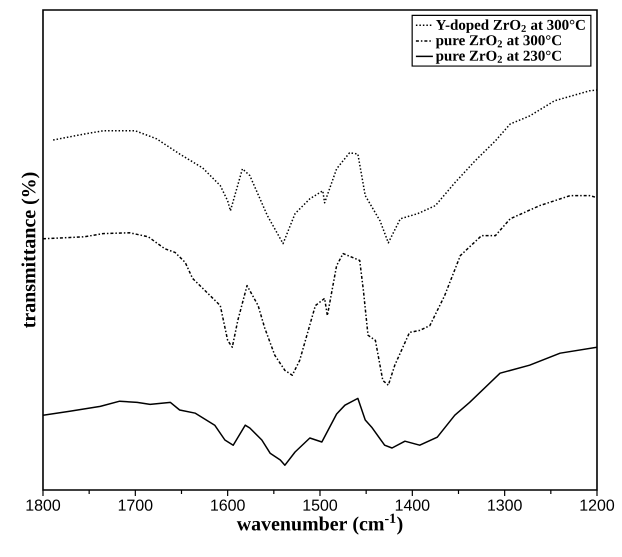  What do you see at coordinates (505, 505) in the screenshot?
I see `x-tick-label: 1300` at bounding box center [505, 505].